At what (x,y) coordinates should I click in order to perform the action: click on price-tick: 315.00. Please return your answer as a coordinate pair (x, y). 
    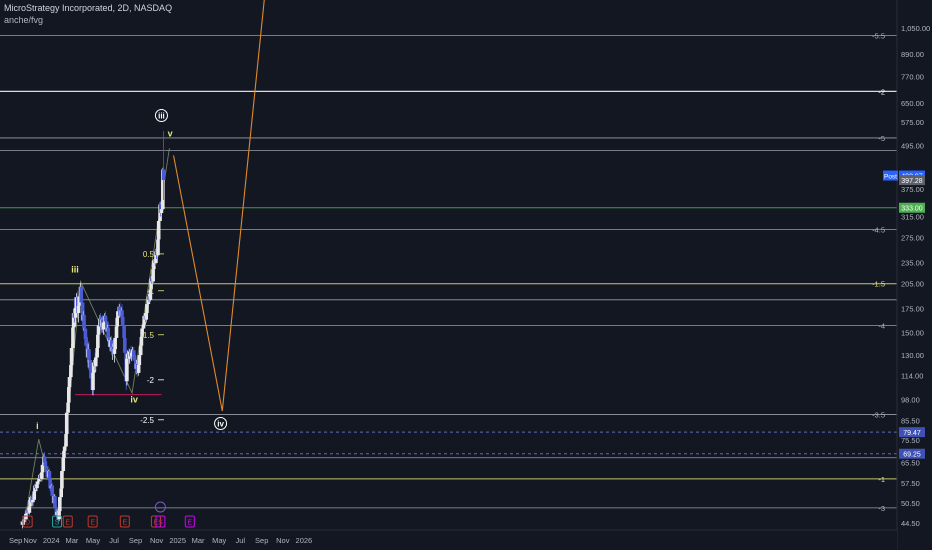
    Looking at the image, I should click on (912, 216).